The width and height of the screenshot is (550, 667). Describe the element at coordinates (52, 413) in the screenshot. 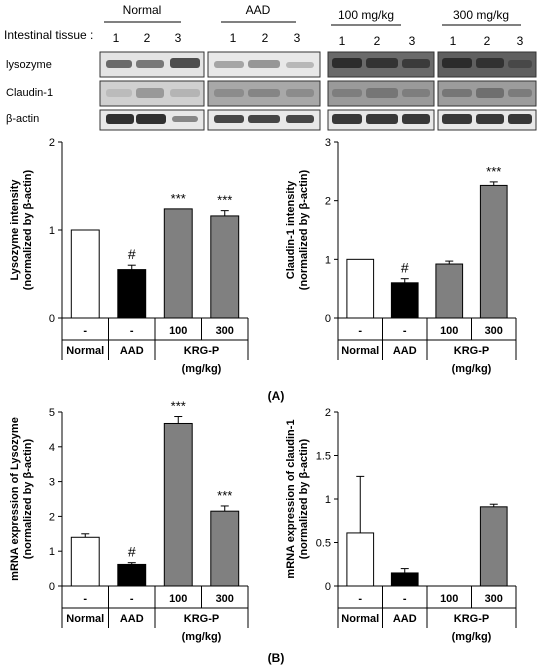

I see `y-tick-label: 5` at that location.